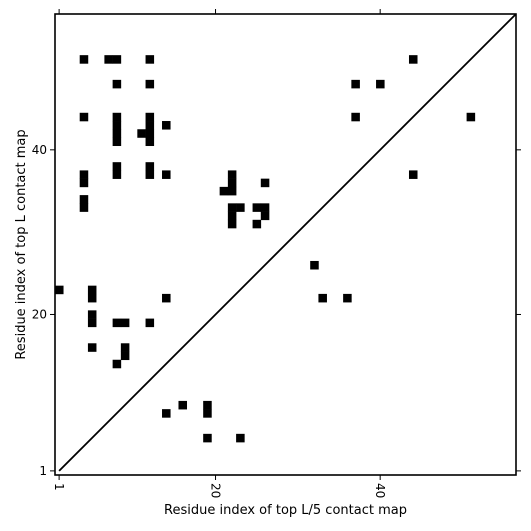 The image size is (531, 531). What do you see at coordinates (21, 244) in the screenshot?
I see `y-axis-label: Residue index of top L contact map` at bounding box center [21, 244].